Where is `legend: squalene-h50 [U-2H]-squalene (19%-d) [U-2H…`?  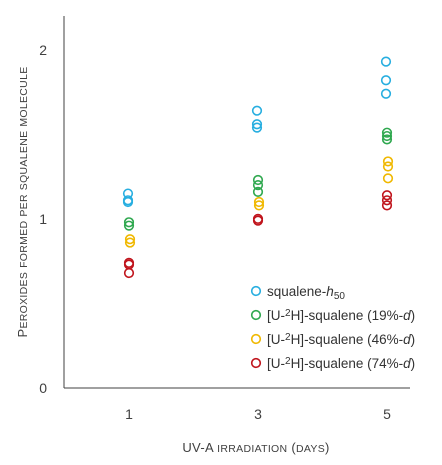 legend: squalene-h50 [U-2H]-squalene (19%-d) [U-2H… is located at coordinates (332, 327).